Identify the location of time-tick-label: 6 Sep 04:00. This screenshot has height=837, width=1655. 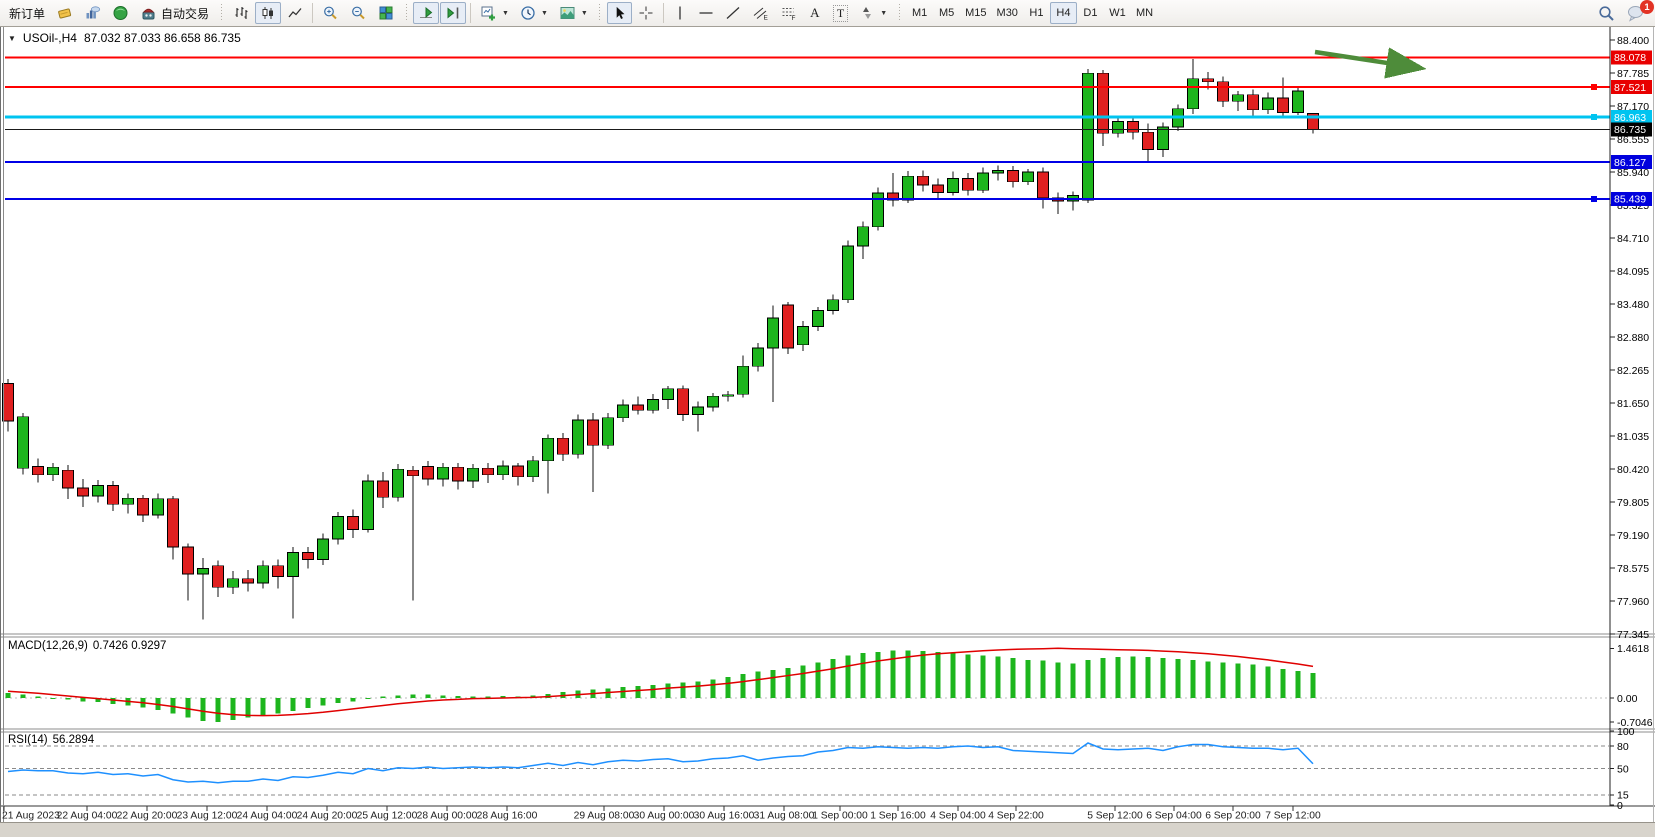
(1174, 816).